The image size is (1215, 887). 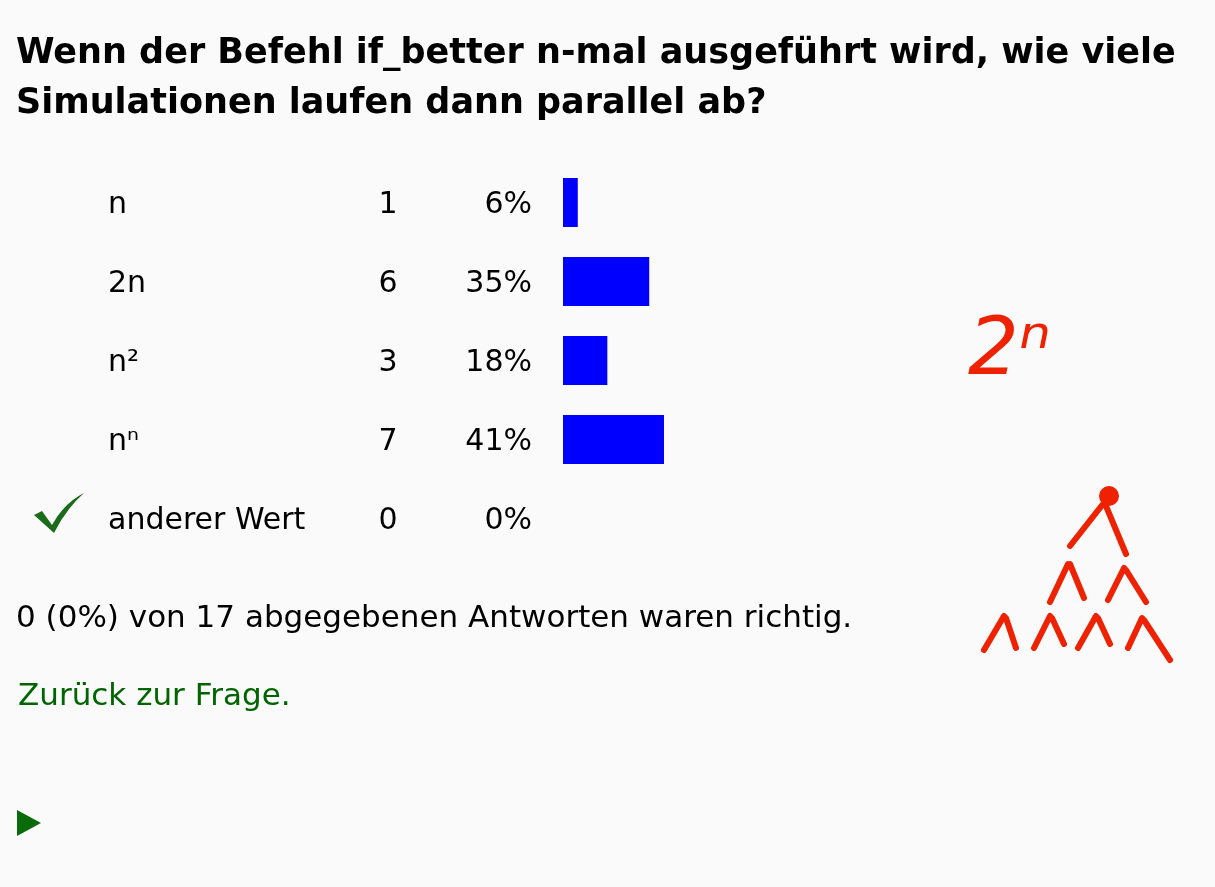 What do you see at coordinates (498, 281) in the screenshot?
I see `data-label: 35%` at bounding box center [498, 281].